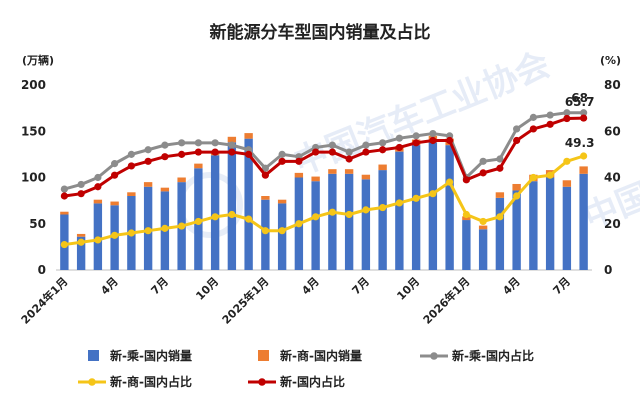 The image size is (640, 403). Describe the element at coordinates (608, 270) in the screenshot. I see `y-right-tick-label: 0` at that location.